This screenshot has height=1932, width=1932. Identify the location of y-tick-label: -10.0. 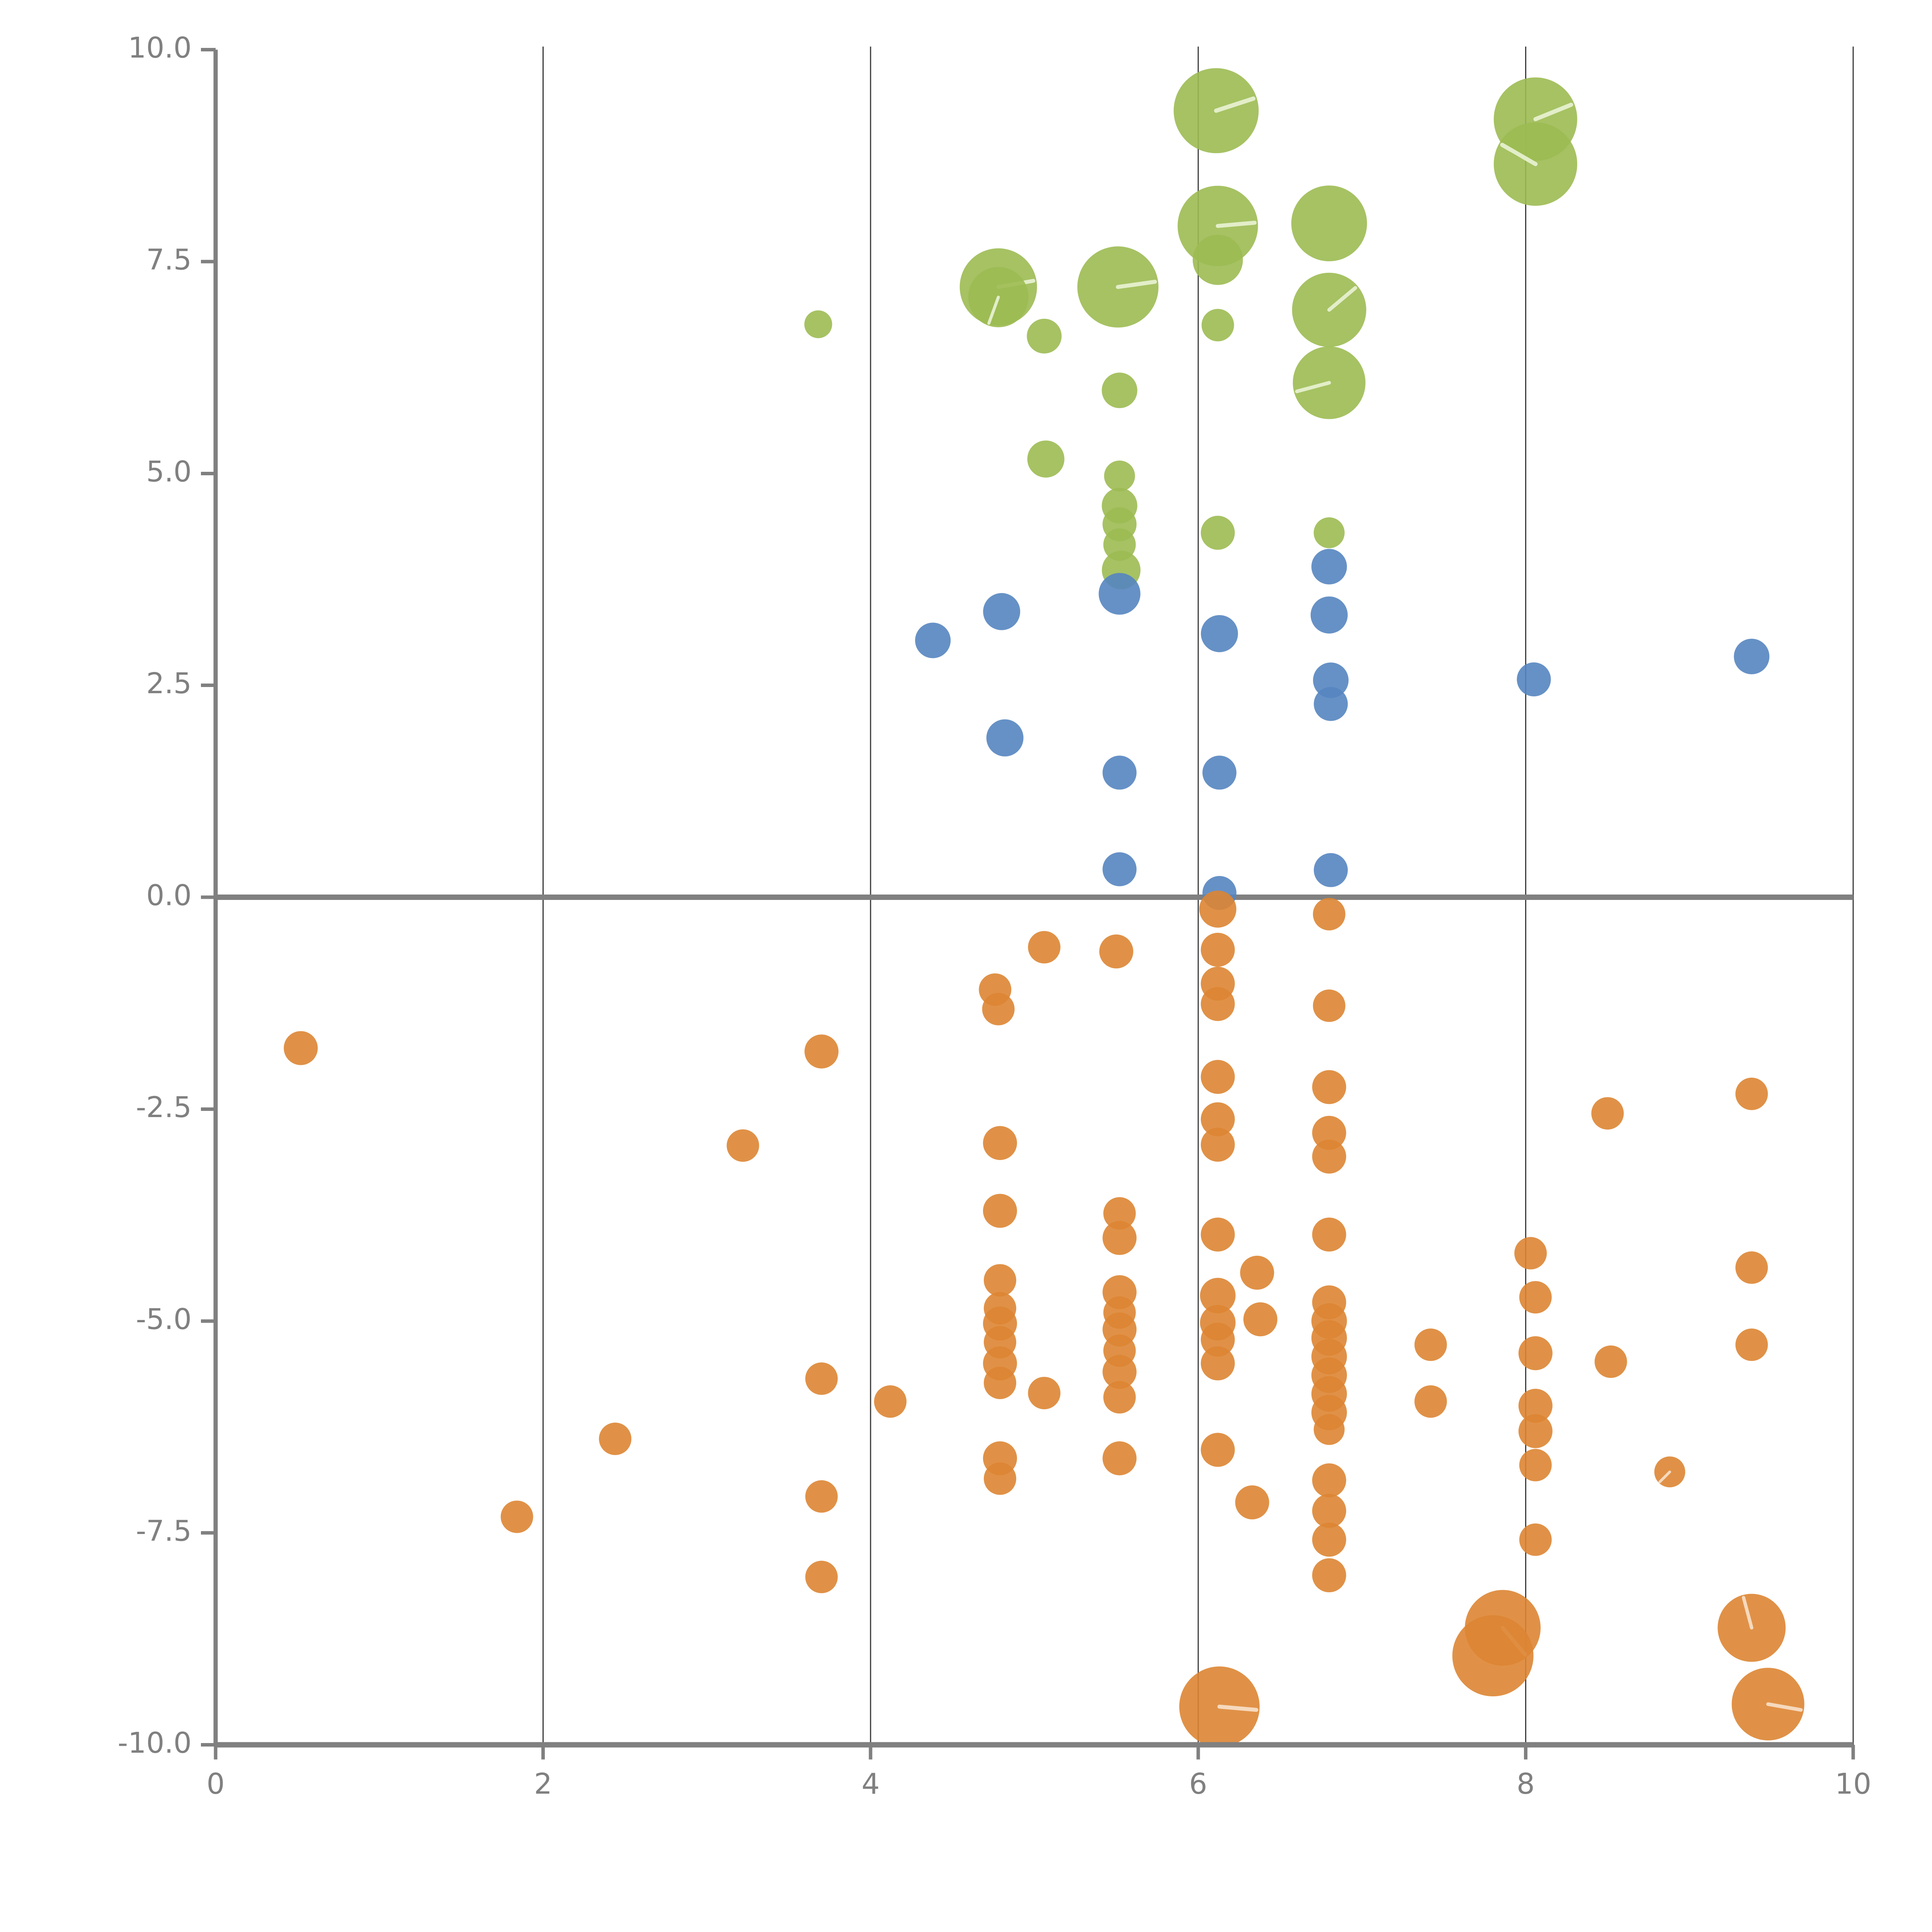
(155, 1743).